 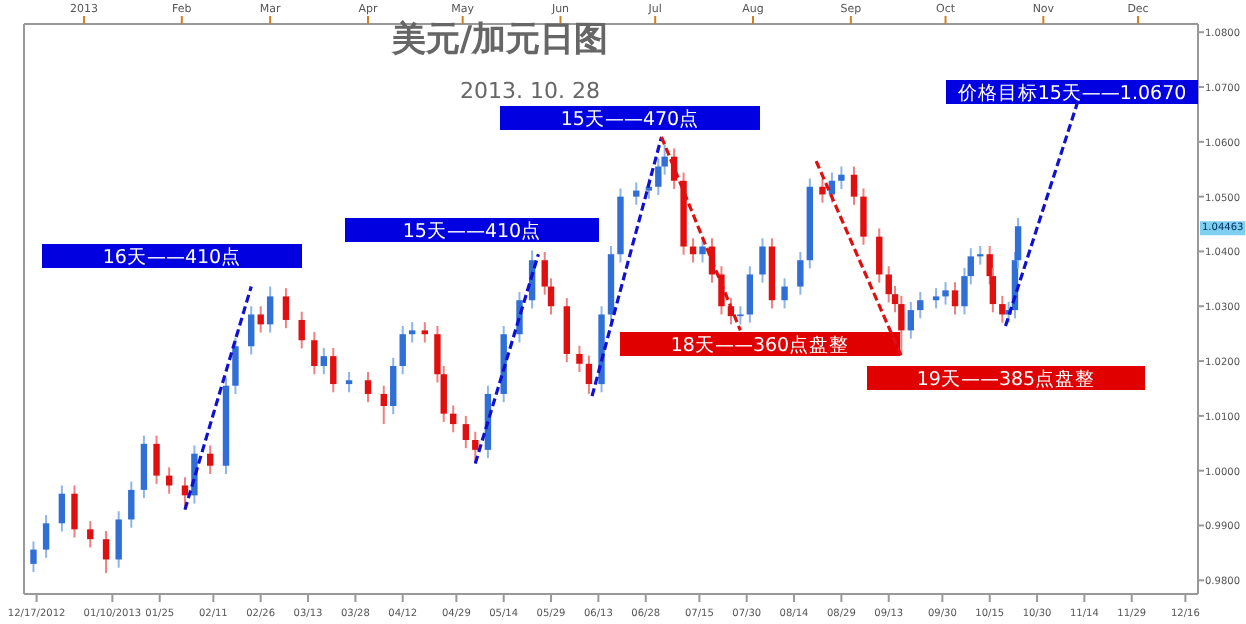 I want to click on text: 2013. 10. 28, so click(x=530, y=91).